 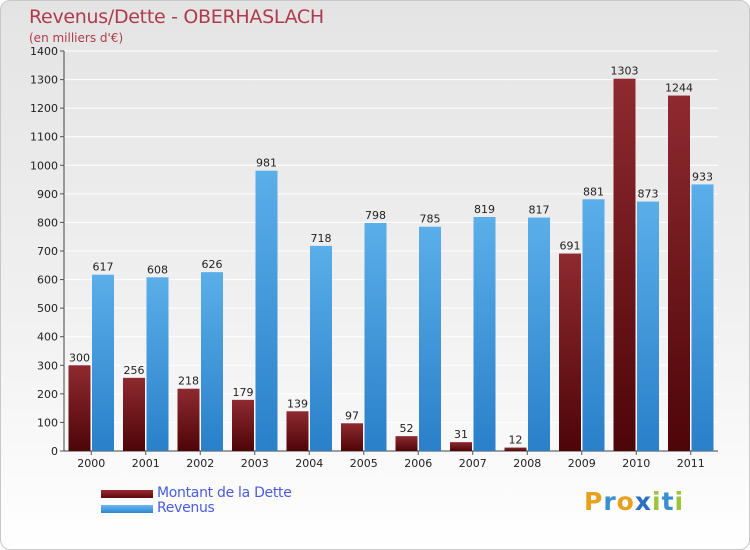 I want to click on x-tick-label: 2007, so click(x=473, y=463).